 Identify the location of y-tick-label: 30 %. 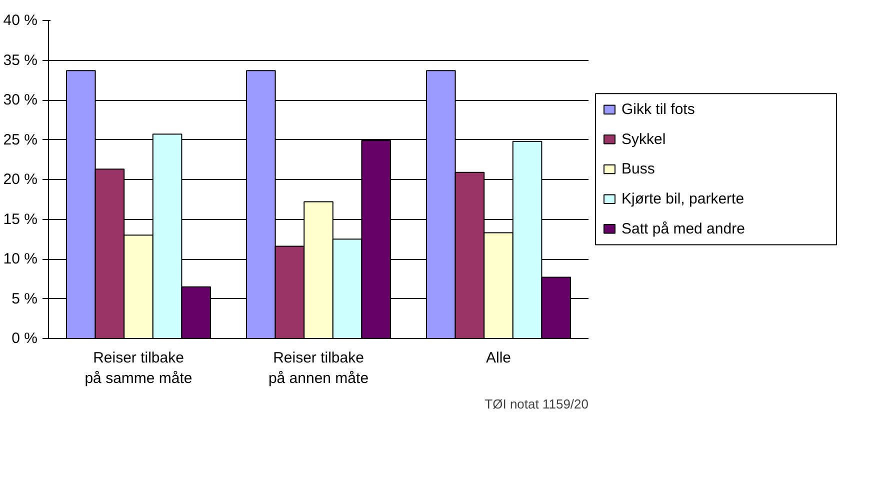
(20, 100).